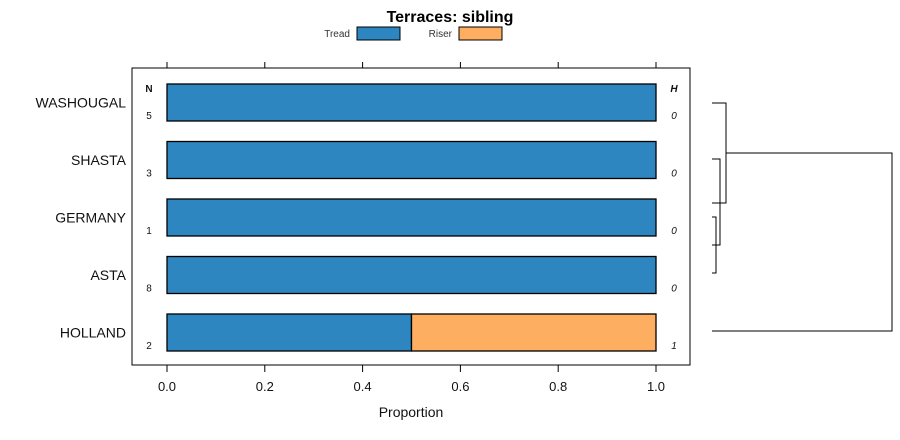 Image resolution: width=900 pixels, height=440 pixels. What do you see at coordinates (148, 89) in the screenshot?
I see `n-header: N` at bounding box center [148, 89].